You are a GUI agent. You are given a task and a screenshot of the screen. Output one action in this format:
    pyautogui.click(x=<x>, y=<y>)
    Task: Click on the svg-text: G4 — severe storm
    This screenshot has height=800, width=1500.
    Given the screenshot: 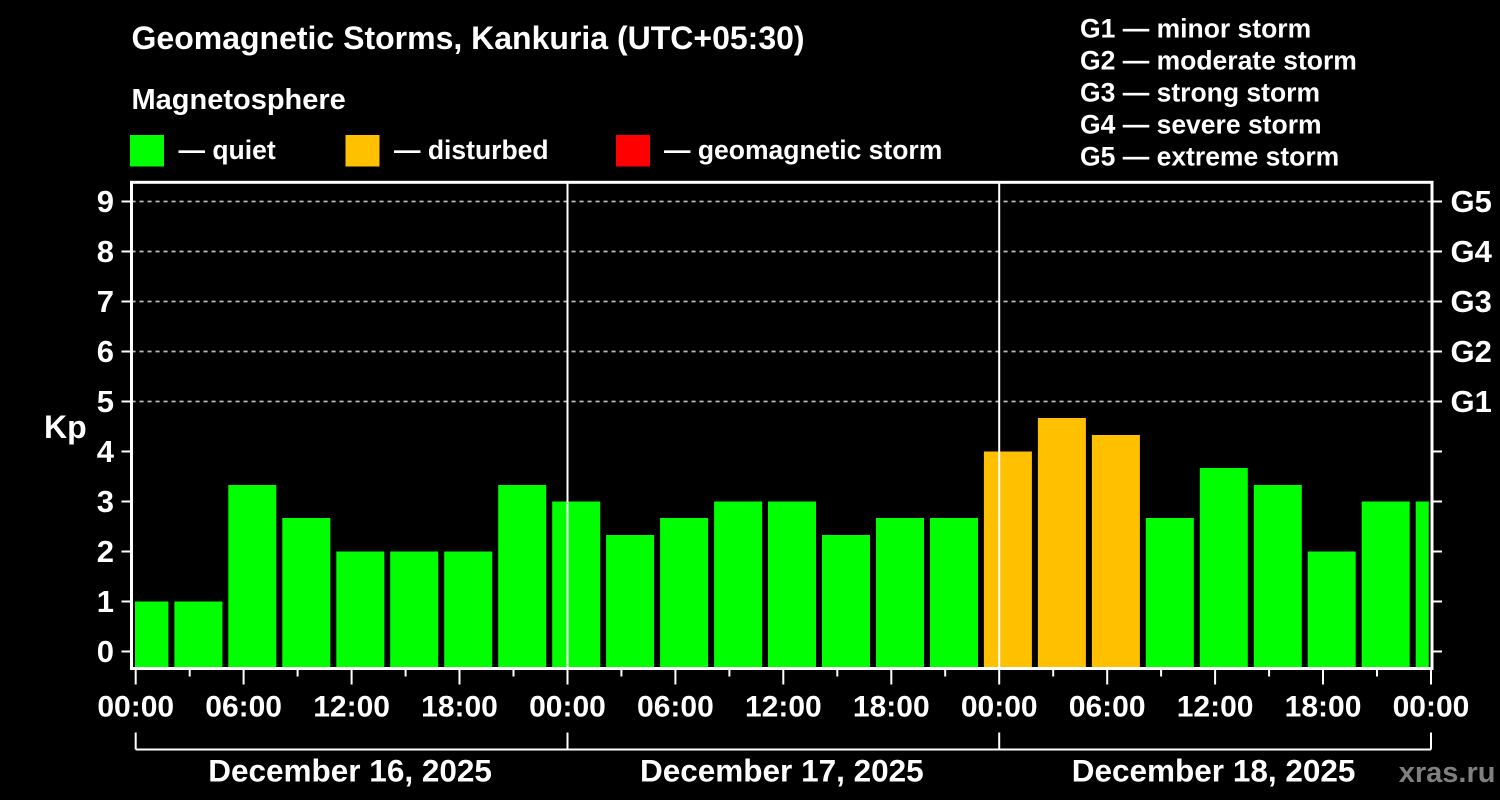 What is the action you would take?
    pyautogui.click(x=1201, y=125)
    